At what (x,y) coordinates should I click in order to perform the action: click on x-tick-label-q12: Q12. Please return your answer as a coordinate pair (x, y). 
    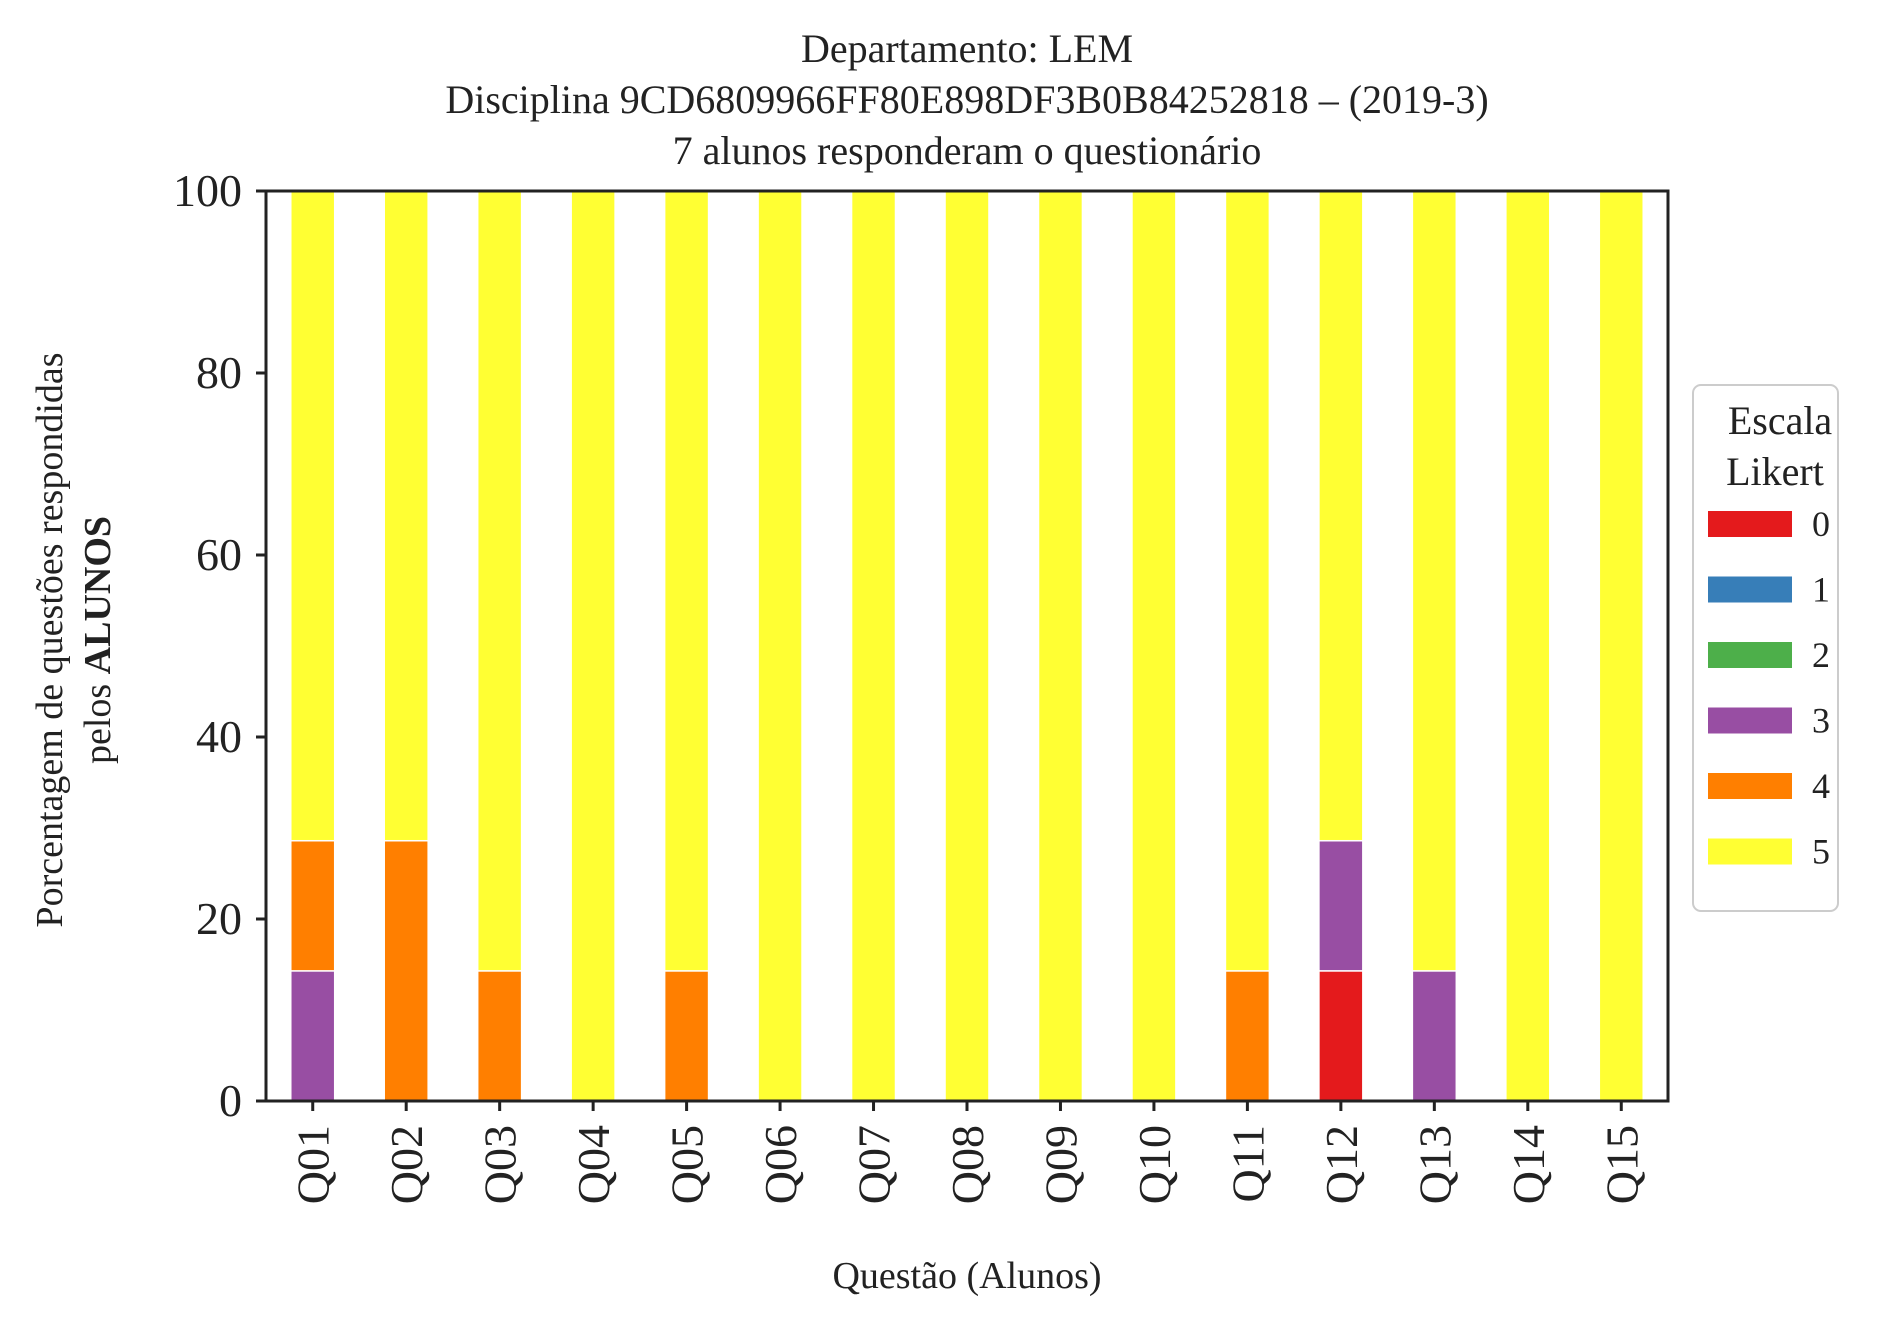
    Looking at the image, I should click on (1341, 1164).